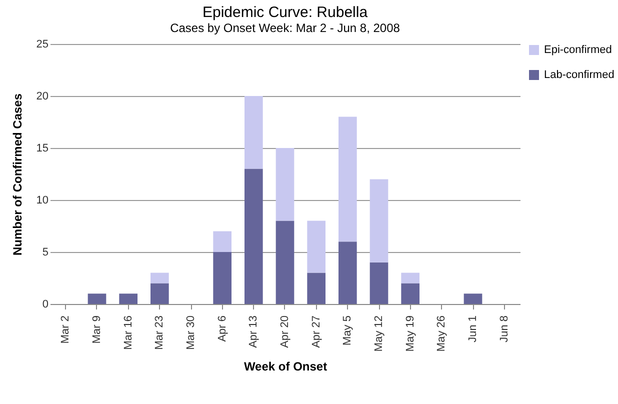 The image size is (618, 404). What do you see at coordinates (316, 332) in the screenshot?
I see `x-tick-label: Apr 27` at bounding box center [316, 332].